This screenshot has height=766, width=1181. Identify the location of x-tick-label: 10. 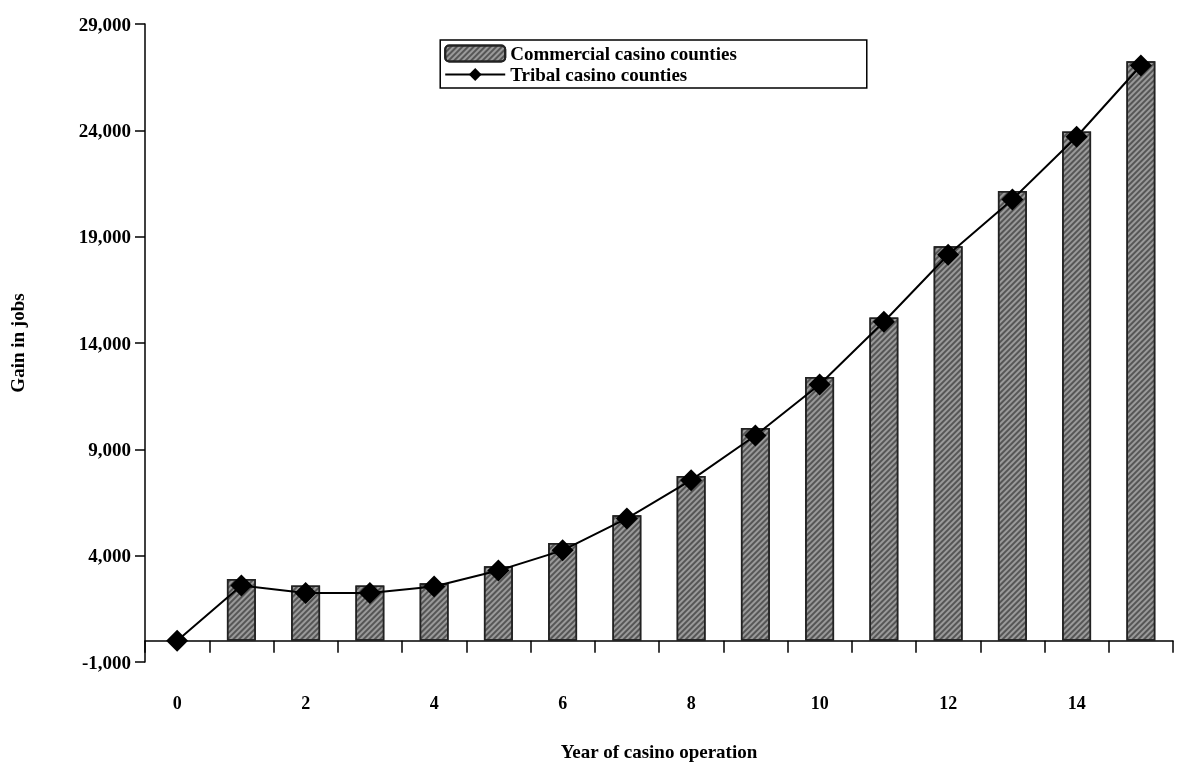
(819, 703).